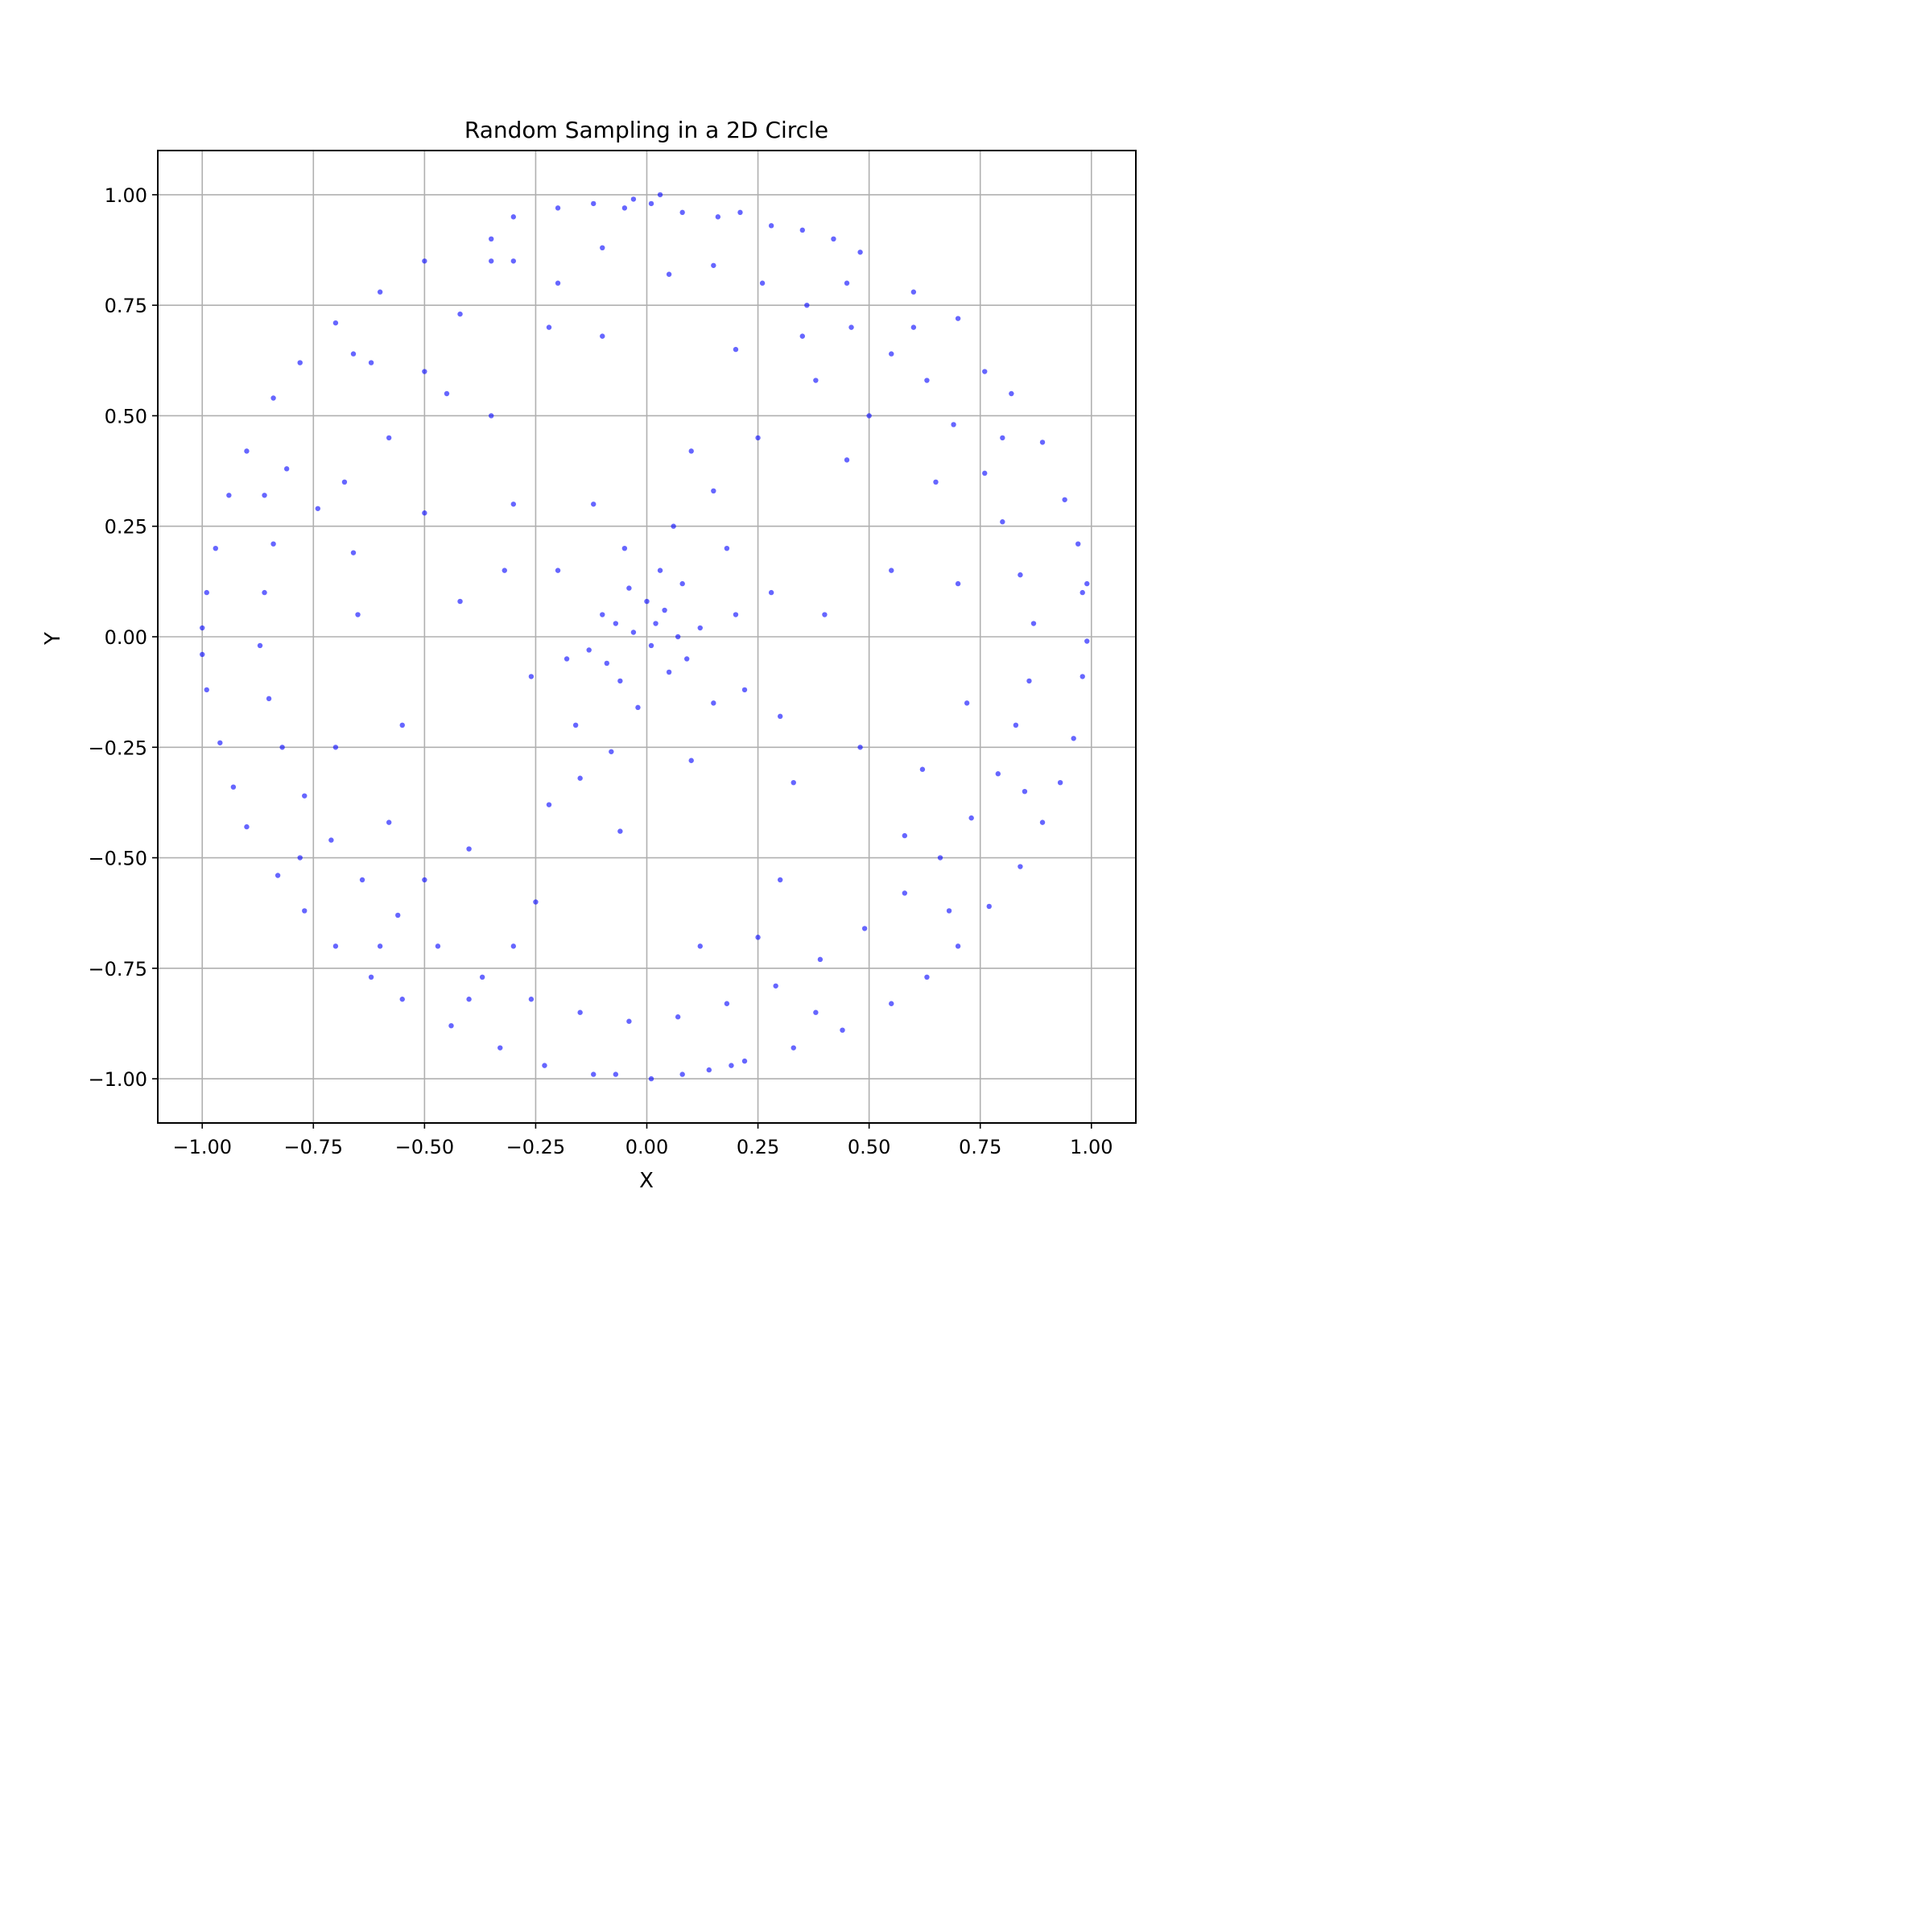 Image resolution: width=1932 pixels, height=1932 pixels. I want to click on y-tick-label: 0.00, so click(126, 637).